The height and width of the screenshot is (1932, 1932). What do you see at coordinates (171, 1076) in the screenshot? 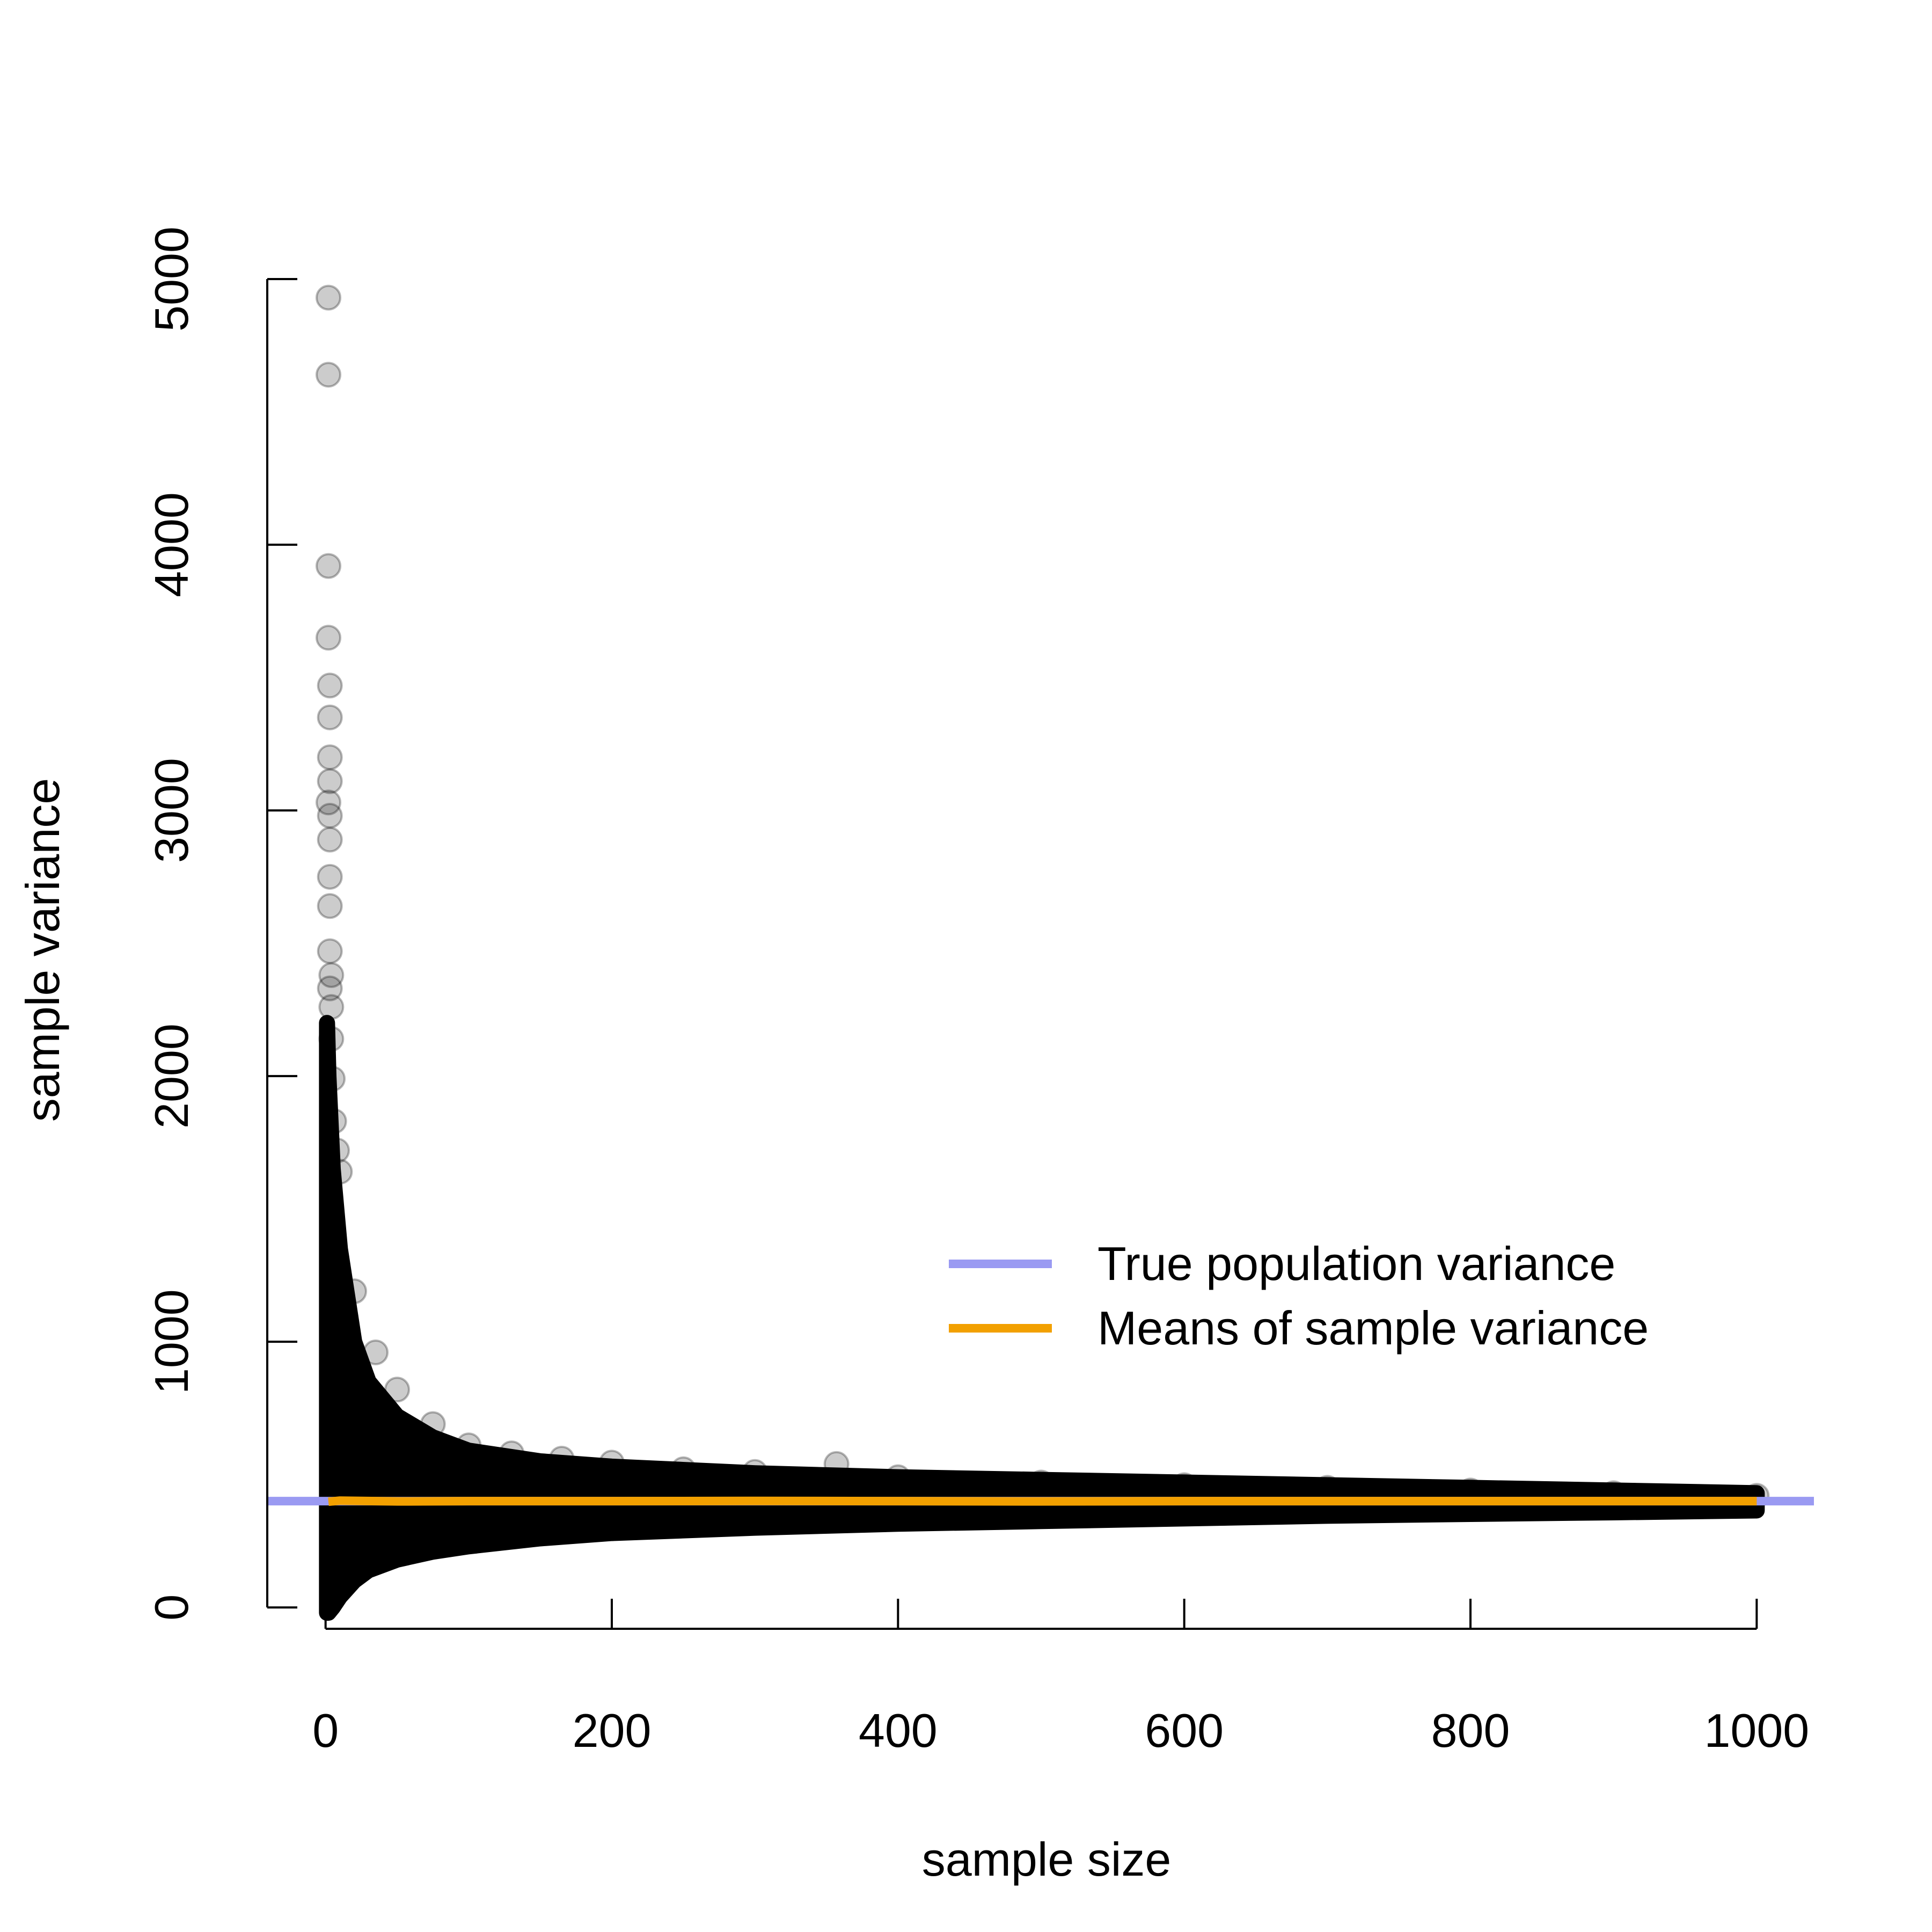
I see `y-tick-label: 2000` at bounding box center [171, 1076].